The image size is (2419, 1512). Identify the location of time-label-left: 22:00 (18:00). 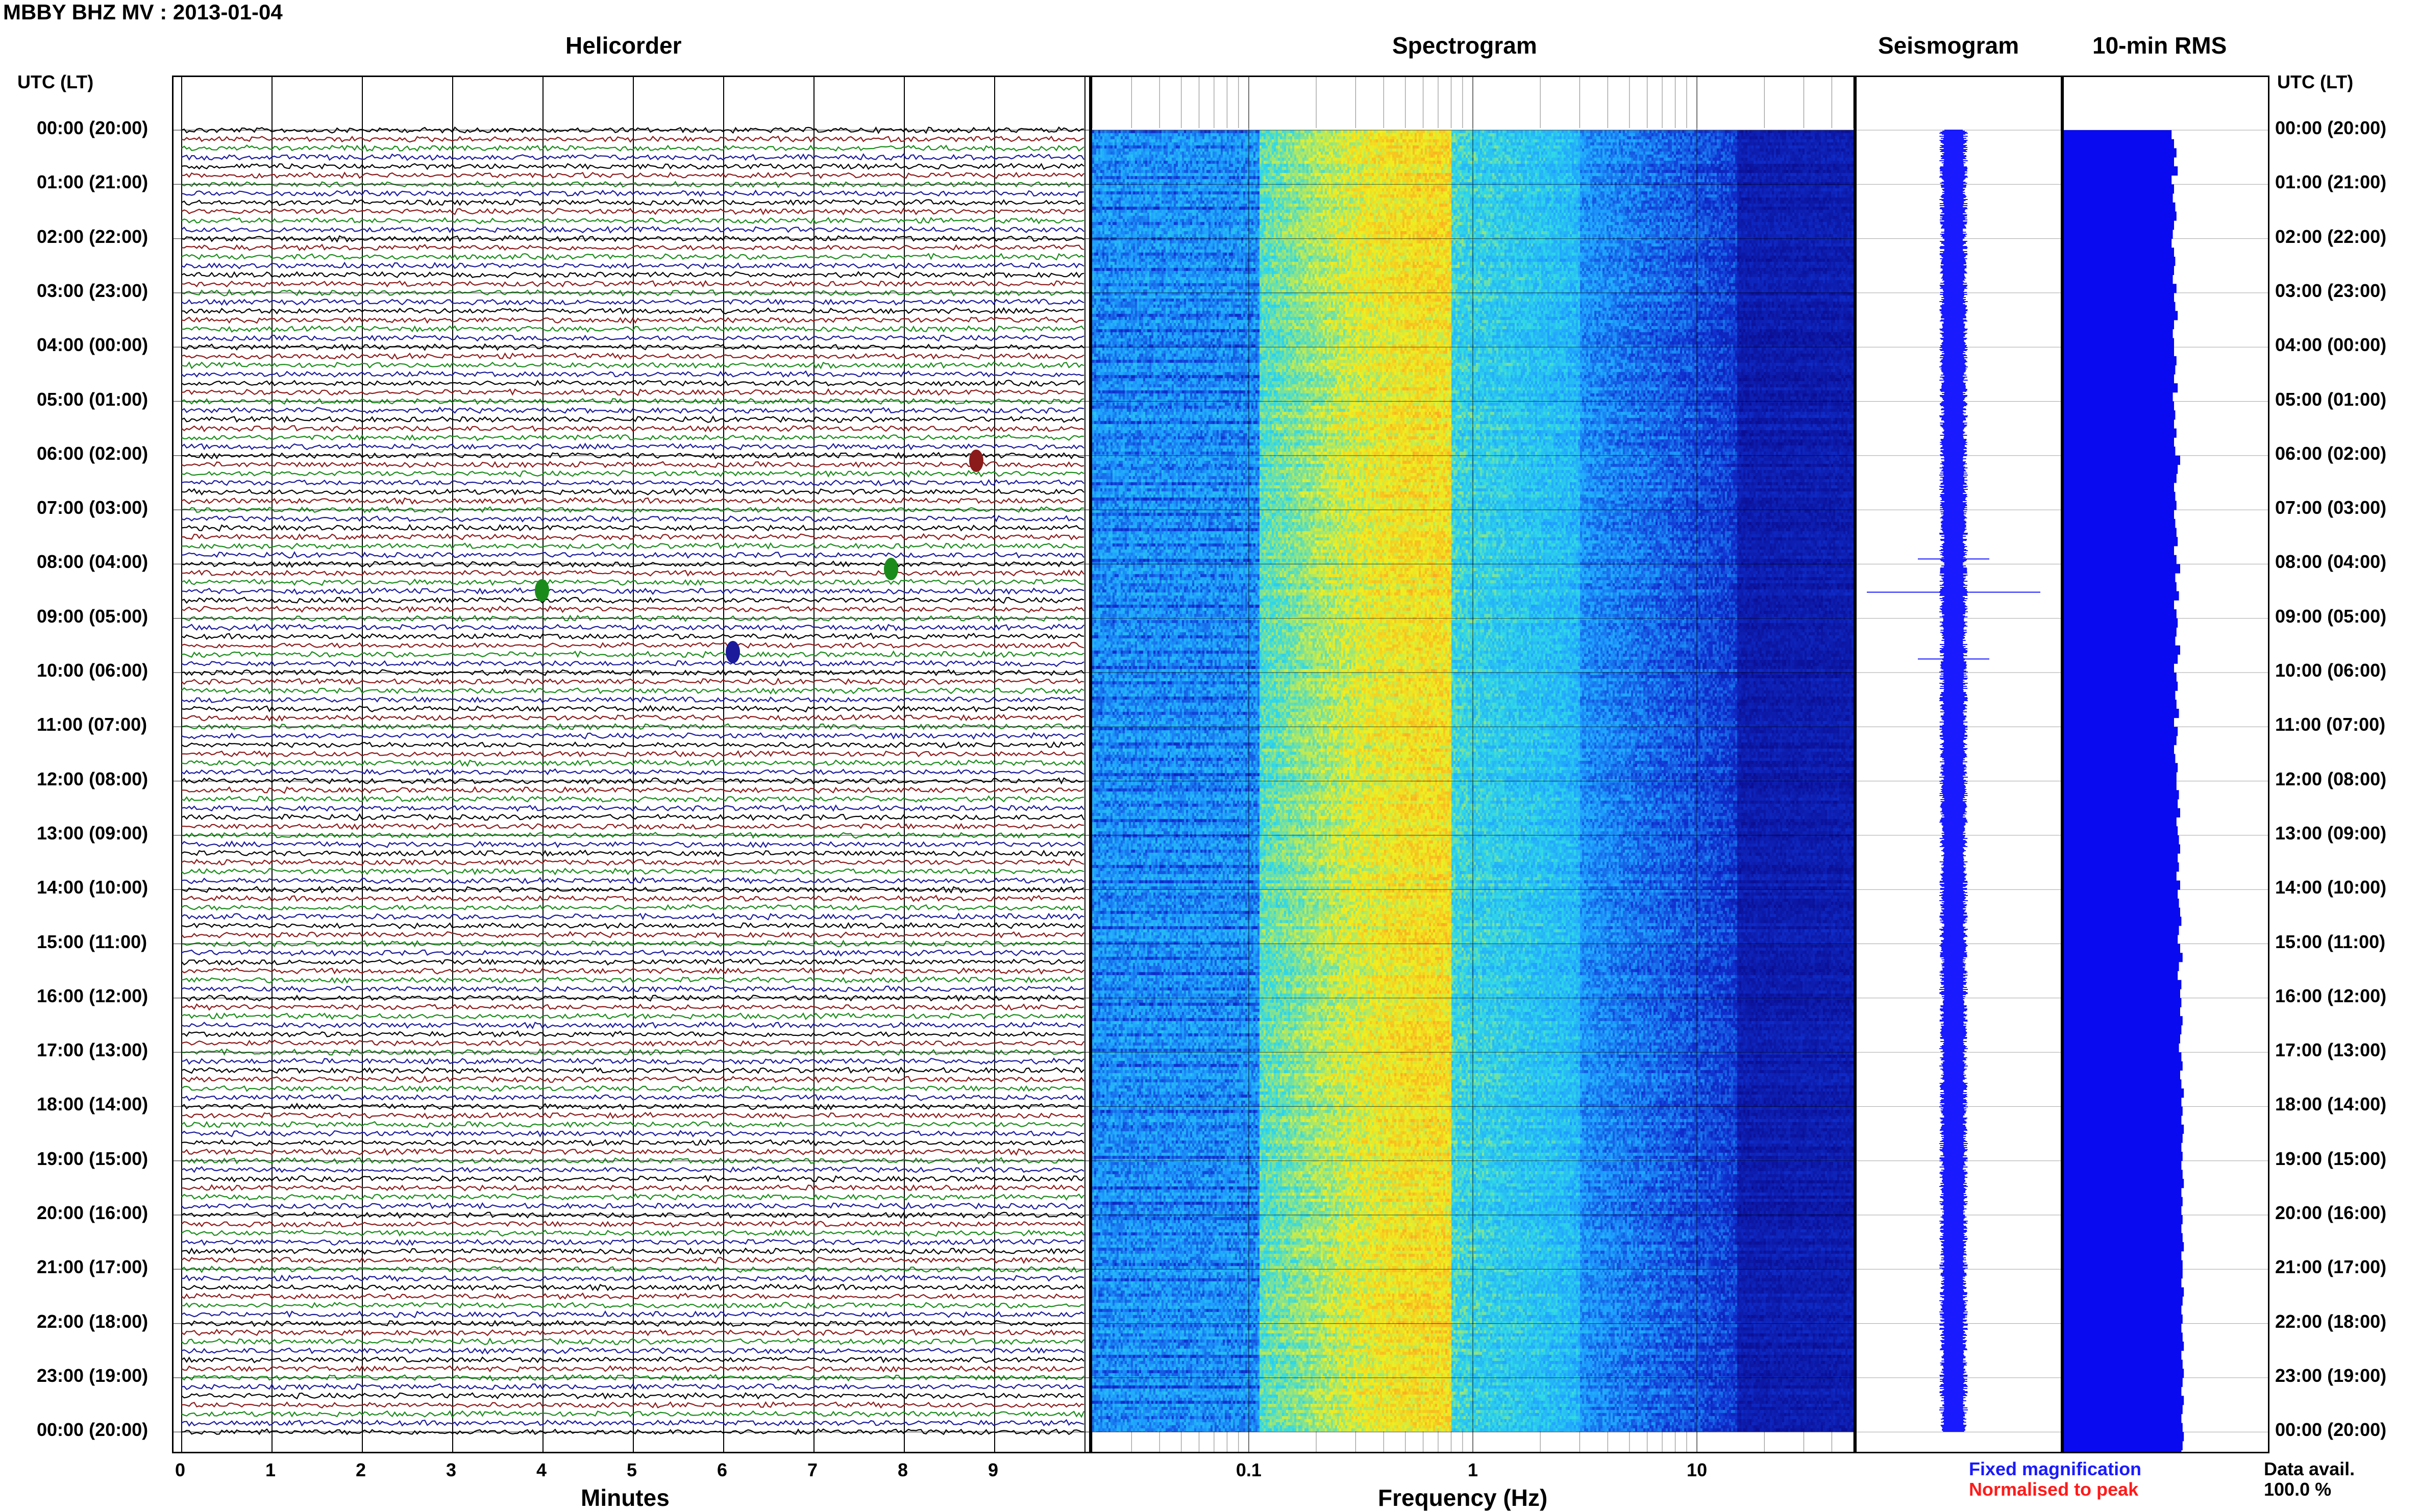
(93, 1321).